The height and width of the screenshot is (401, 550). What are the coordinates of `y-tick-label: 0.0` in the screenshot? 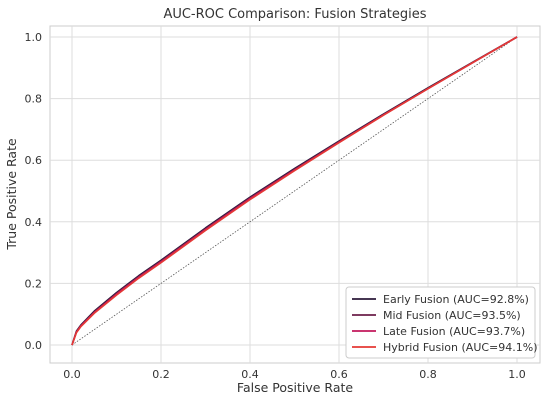 It's located at (34, 345).